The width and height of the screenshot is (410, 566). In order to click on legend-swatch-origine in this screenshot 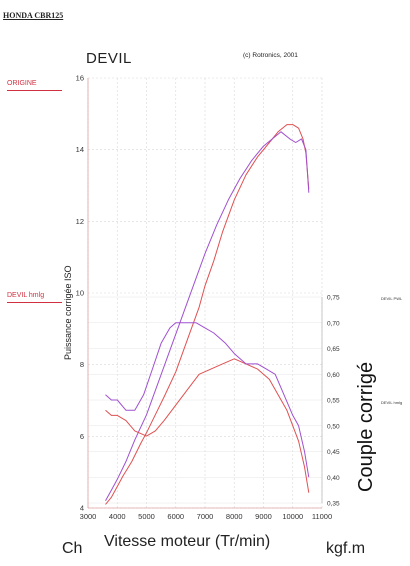, I will do `click(34, 90)`.